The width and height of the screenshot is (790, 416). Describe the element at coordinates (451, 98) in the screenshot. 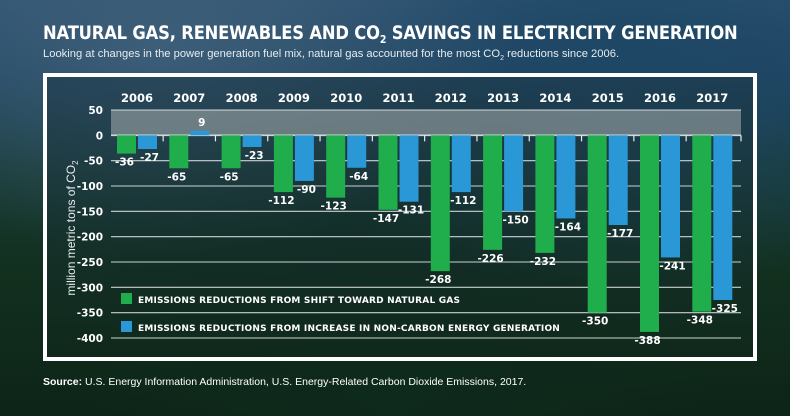

I see `x-tick-label: 2012` at that location.